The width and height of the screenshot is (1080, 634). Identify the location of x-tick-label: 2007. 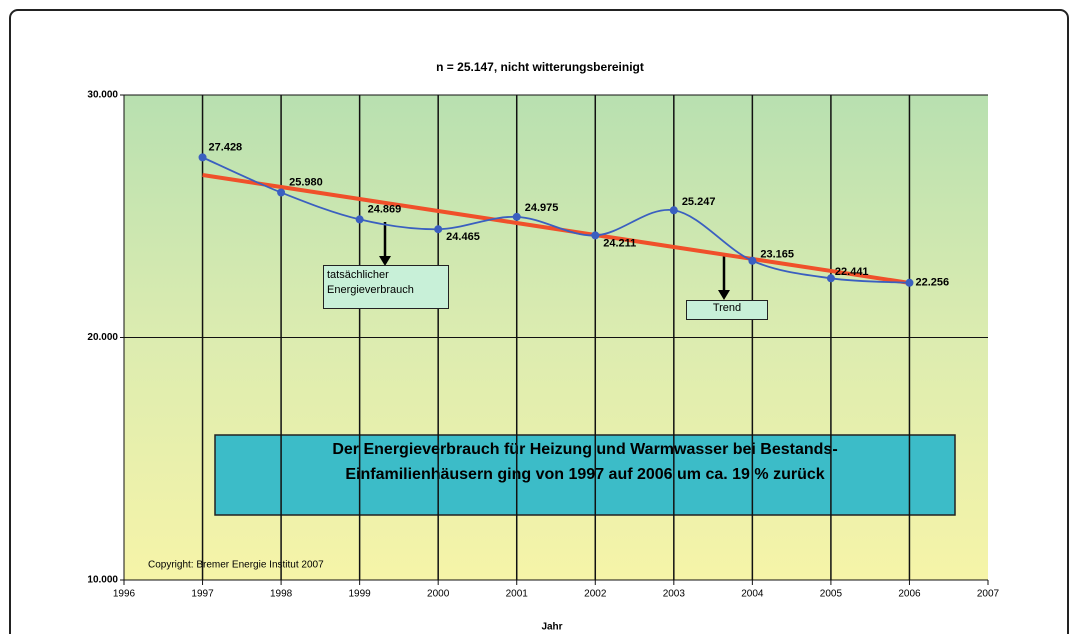
(988, 594).